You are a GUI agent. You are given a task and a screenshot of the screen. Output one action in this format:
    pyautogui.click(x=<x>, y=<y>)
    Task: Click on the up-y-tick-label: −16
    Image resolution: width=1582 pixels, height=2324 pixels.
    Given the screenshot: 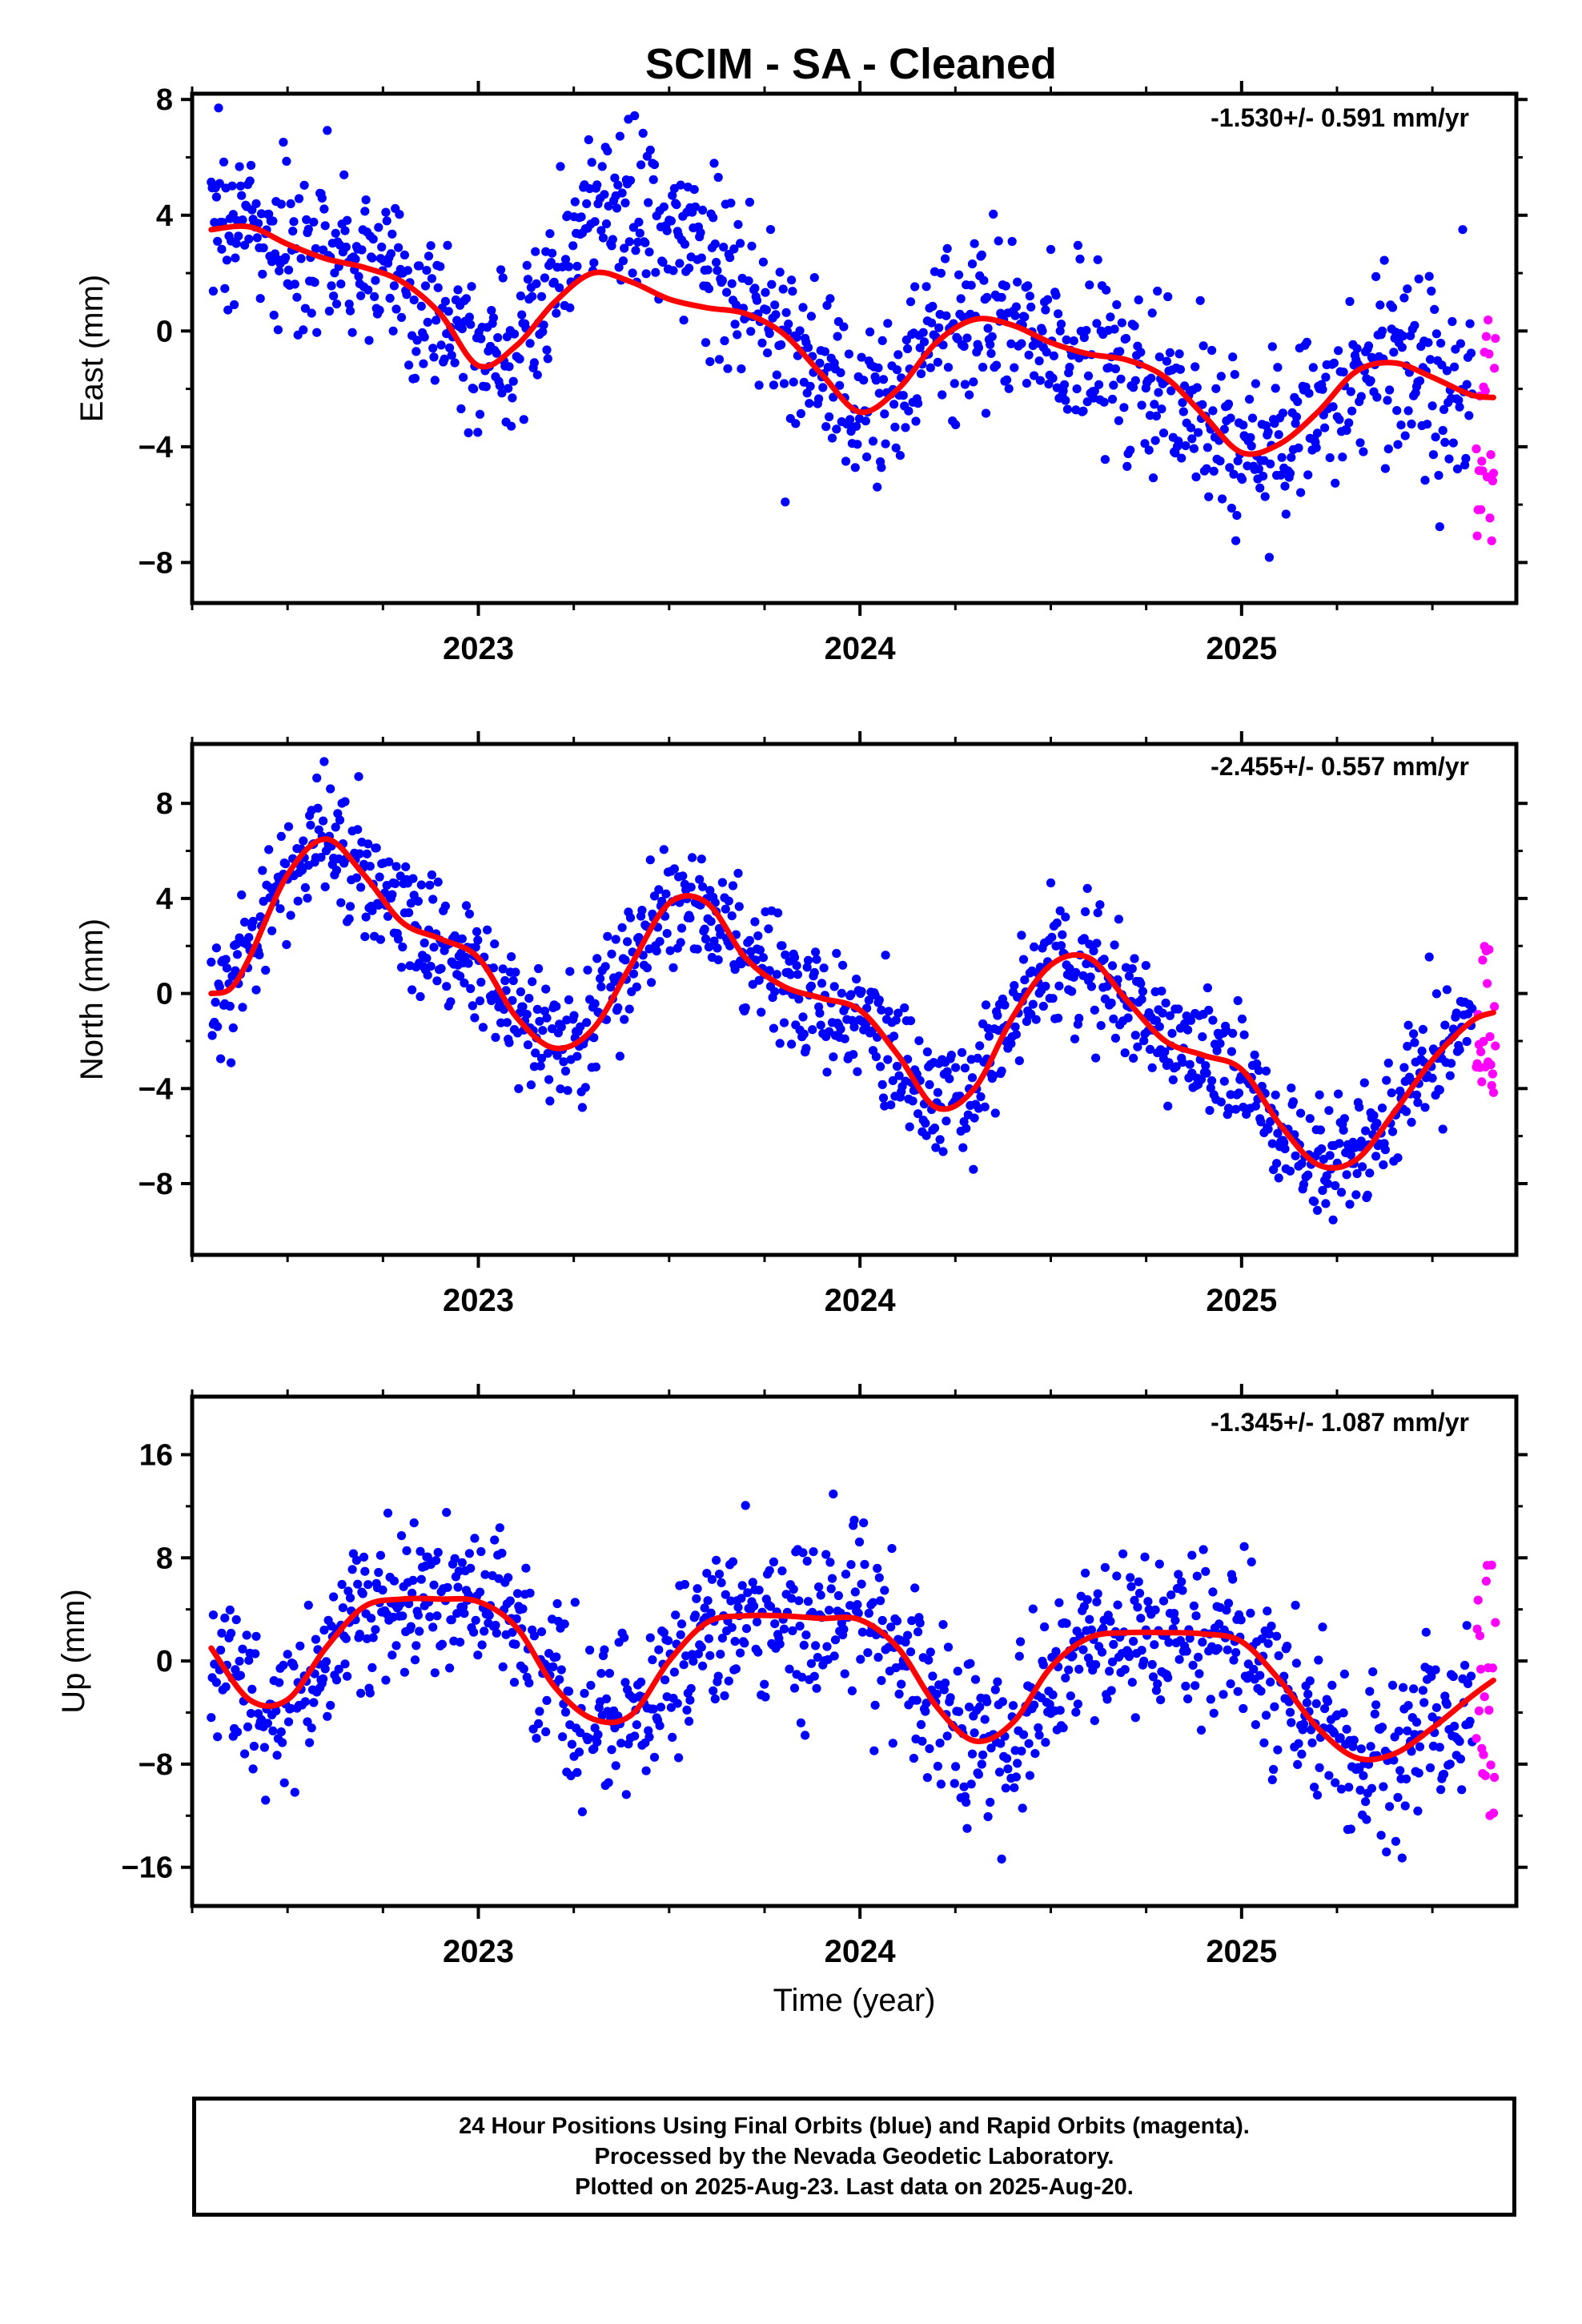 What is the action you would take?
    pyautogui.click(x=147, y=1869)
    